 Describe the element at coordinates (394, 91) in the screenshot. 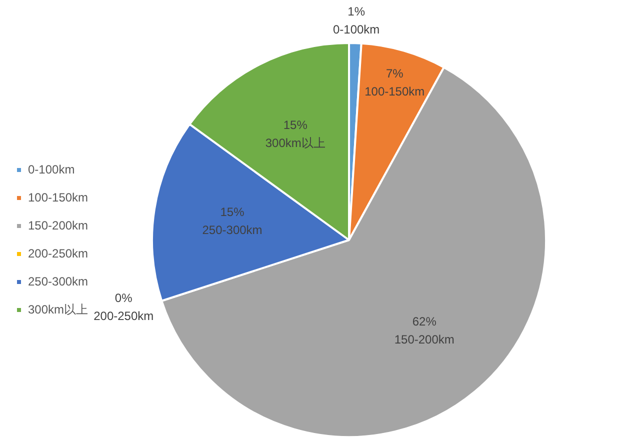

I see `slice-label: 100-150km` at that location.